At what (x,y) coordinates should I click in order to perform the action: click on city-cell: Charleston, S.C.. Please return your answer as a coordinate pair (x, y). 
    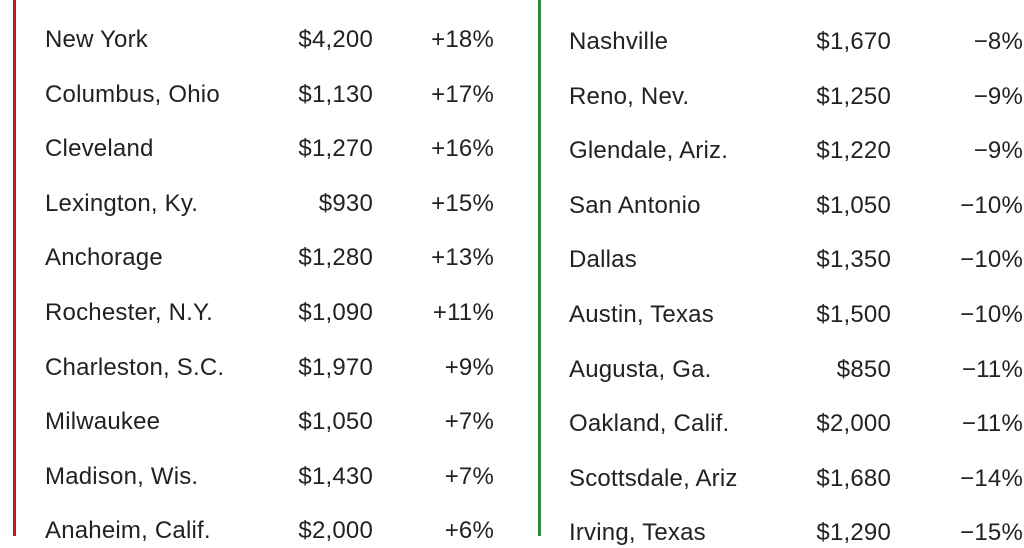
    Looking at the image, I should click on (135, 367).